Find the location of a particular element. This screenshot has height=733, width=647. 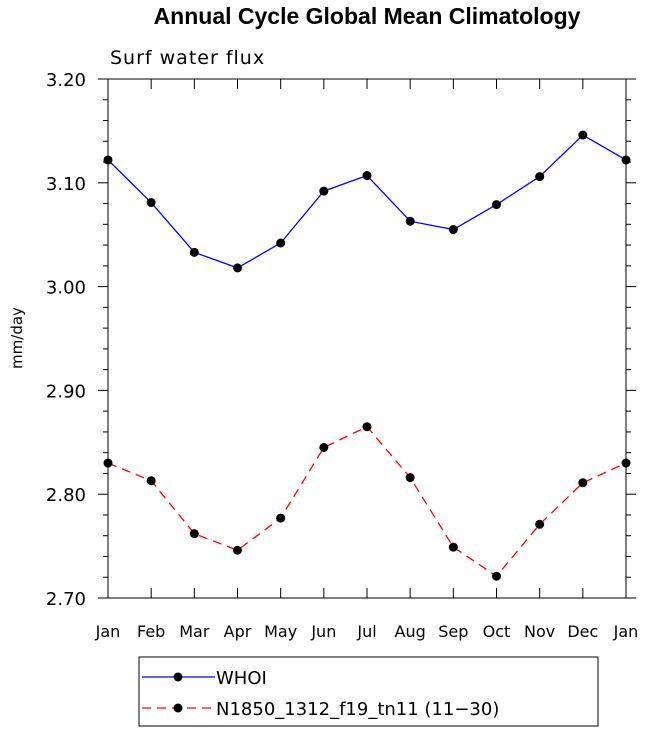

y-tick-label: 3.10 is located at coordinates (66, 184).